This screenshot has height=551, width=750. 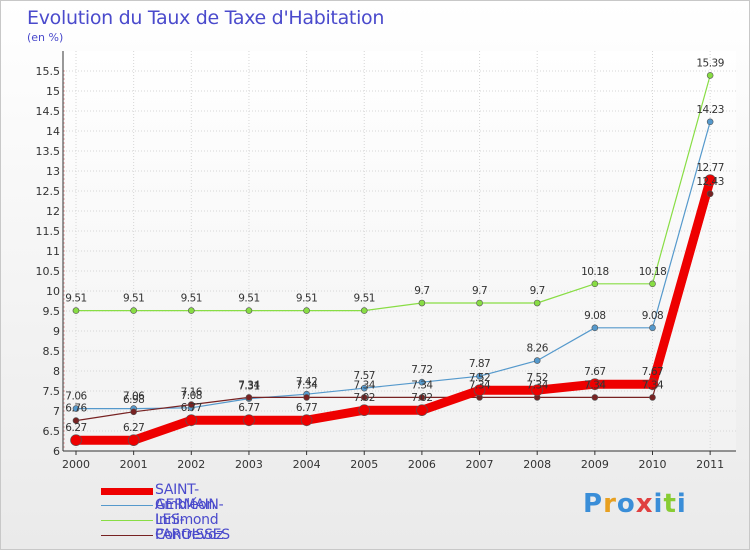 What do you see at coordinates (710, 63) in the screenshot?
I see `data-label-innimond: 15.39` at bounding box center [710, 63].